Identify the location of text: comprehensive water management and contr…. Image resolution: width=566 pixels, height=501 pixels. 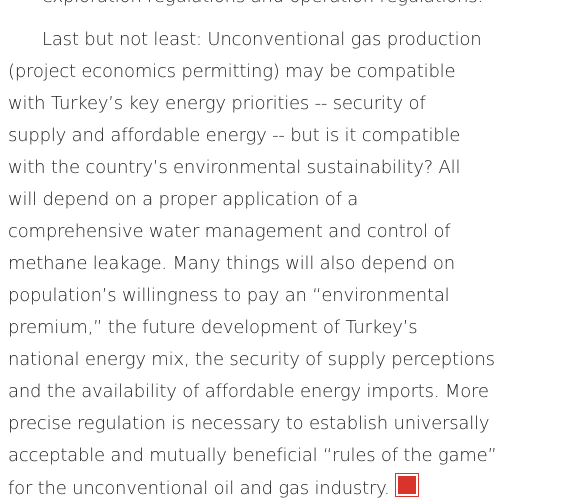
(229, 231).